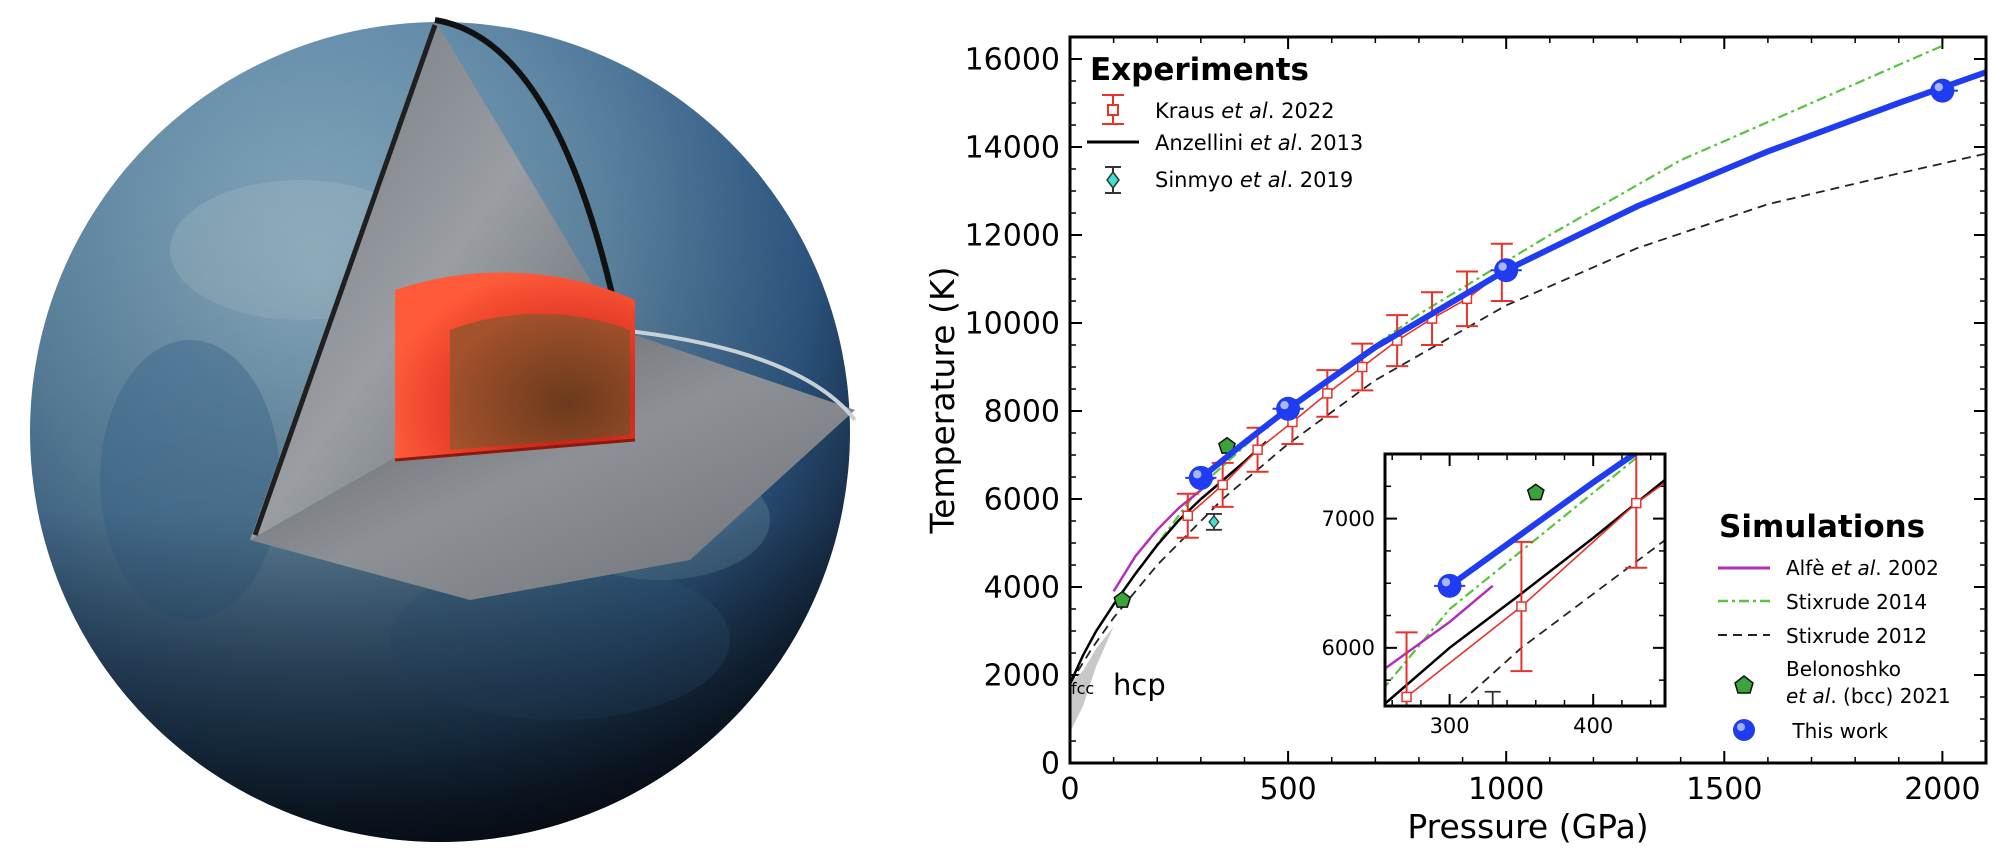 The height and width of the screenshot is (864, 2014). I want to click on main-x-tick-label: 1000, so click(1506, 789).